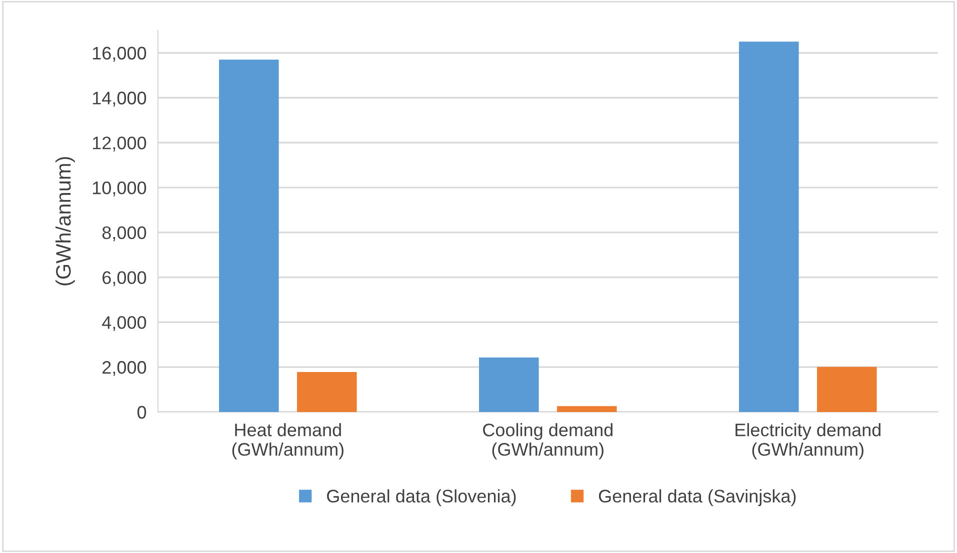 Image resolution: width=957 pixels, height=553 pixels. What do you see at coordinates (124, 324) in the screenshot?
I see `y-tick-label: 4,000` at bounding box center [124, 324].